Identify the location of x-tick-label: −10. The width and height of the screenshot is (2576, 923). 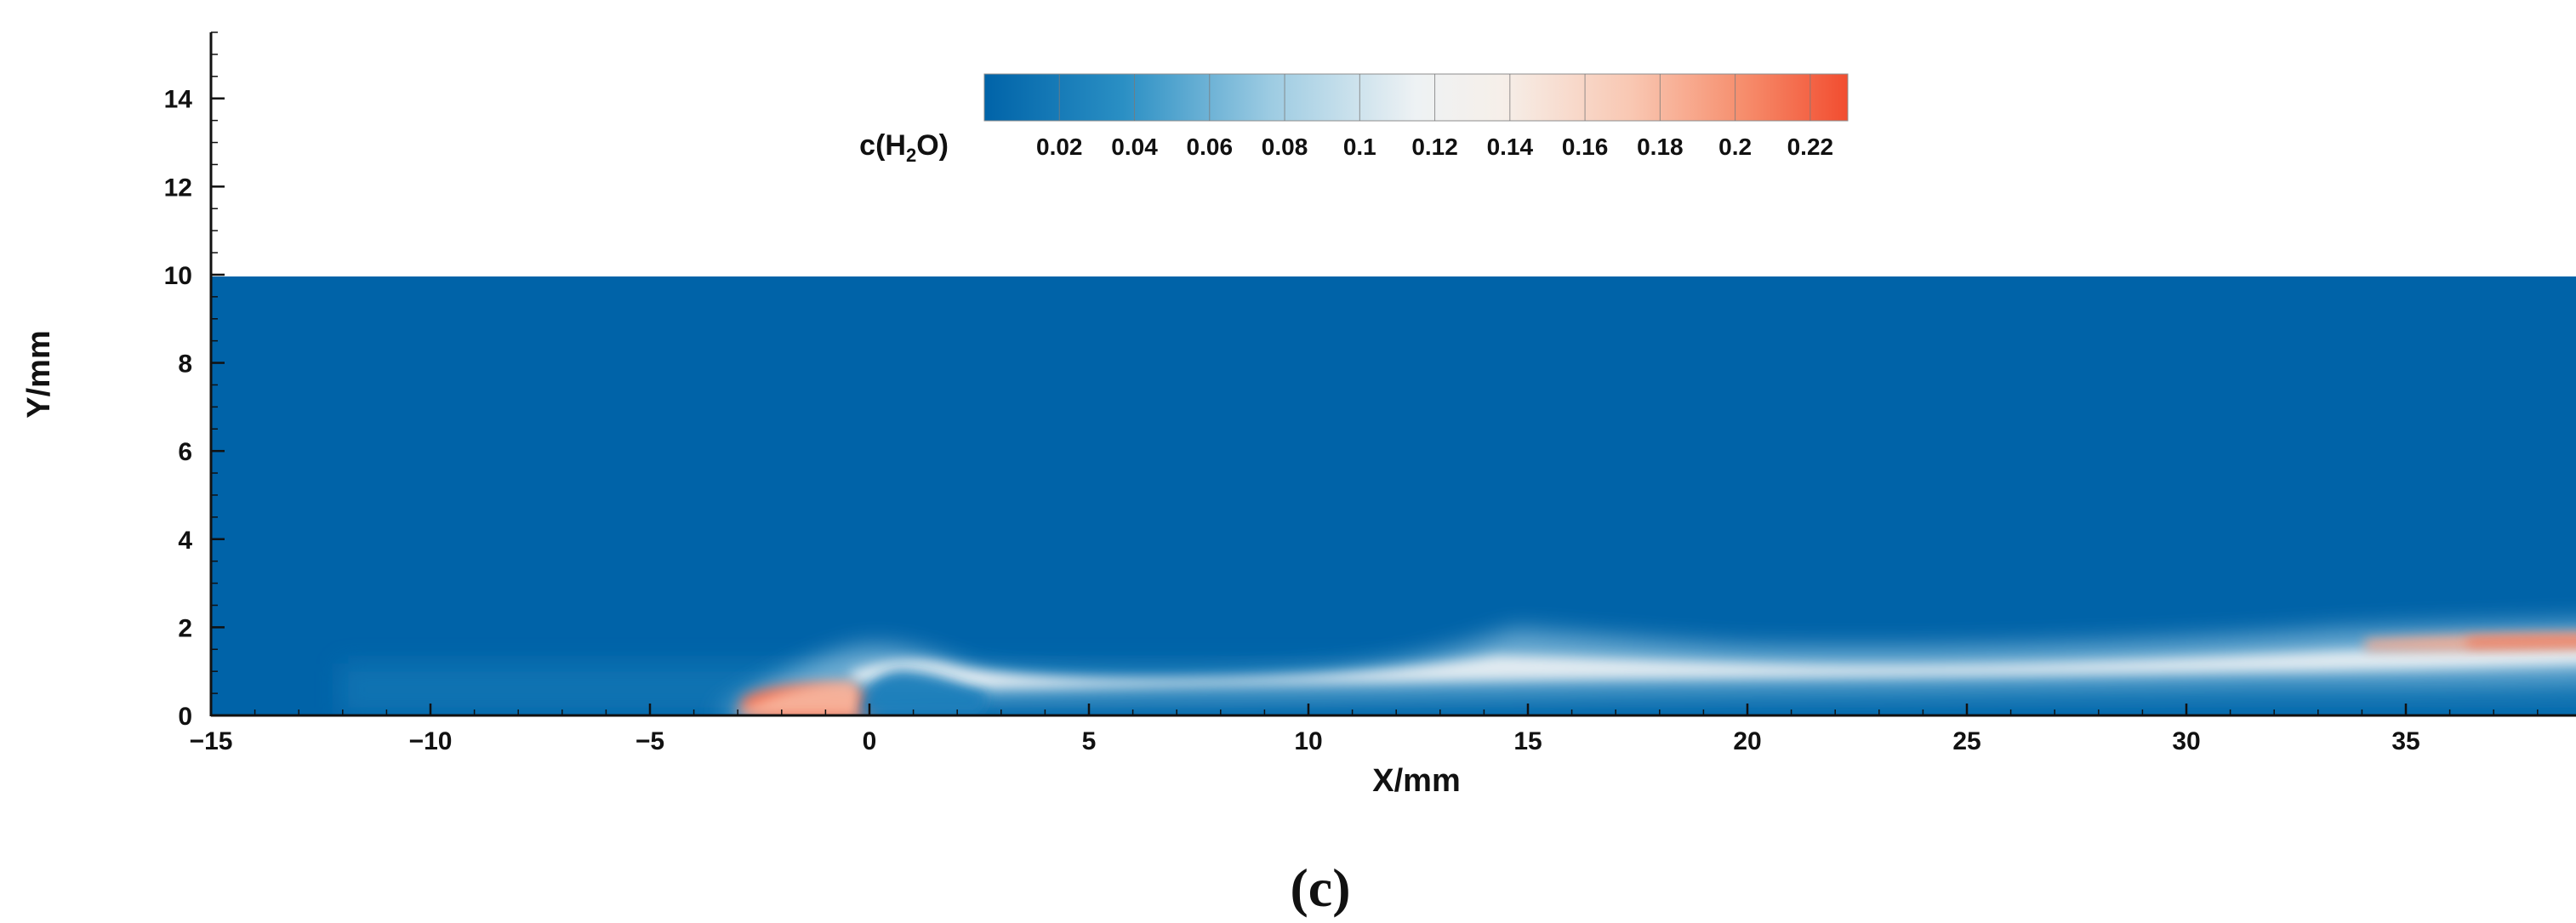
(431, 741).